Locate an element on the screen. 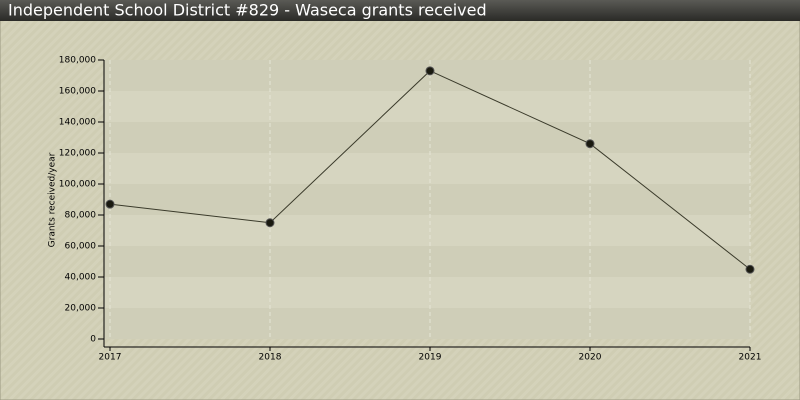  y-tick-label: 100,000 is located at coordinates (77, 185).